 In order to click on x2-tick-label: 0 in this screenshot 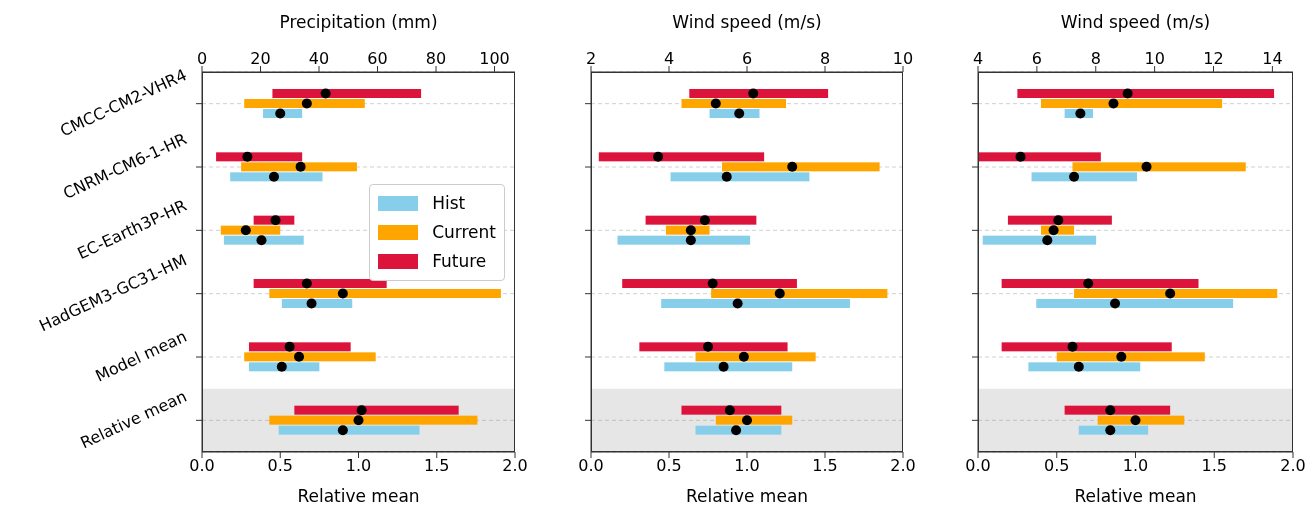, I will do `click(202, 58)`.